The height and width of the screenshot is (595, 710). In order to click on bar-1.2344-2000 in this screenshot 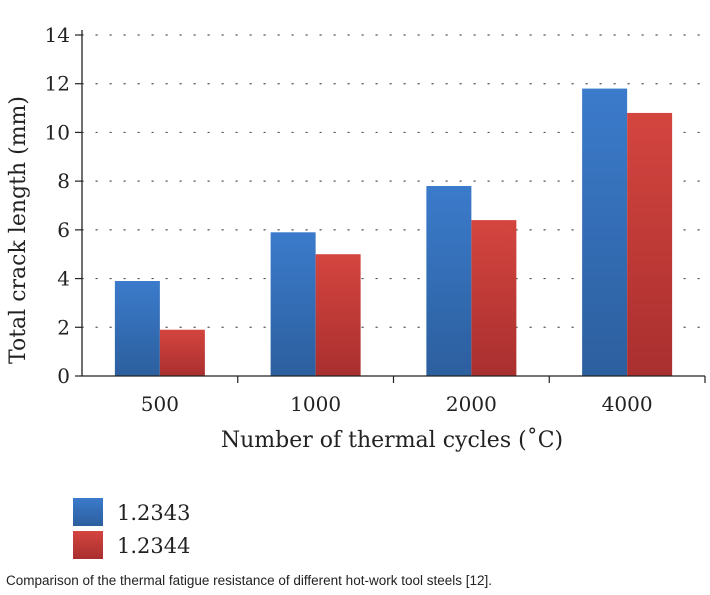, I will do `click(494, 298)`.